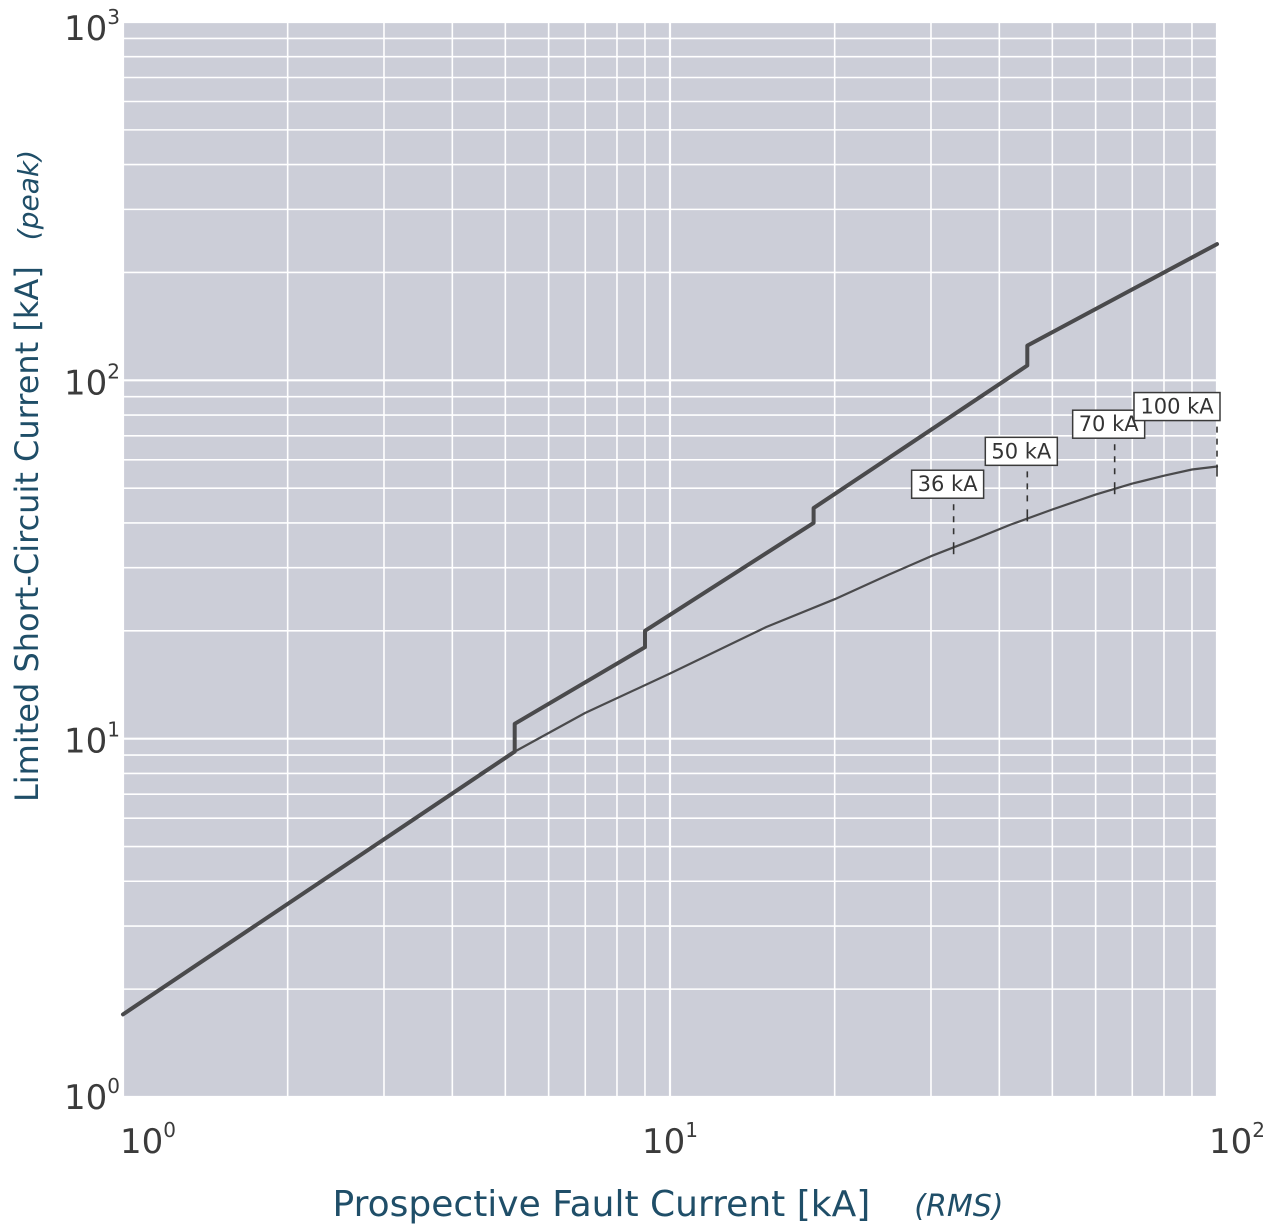 The width and height of the screenshot is (1277, 1229). I want to click on annotation-label: 36 kA, so click(948, 484).